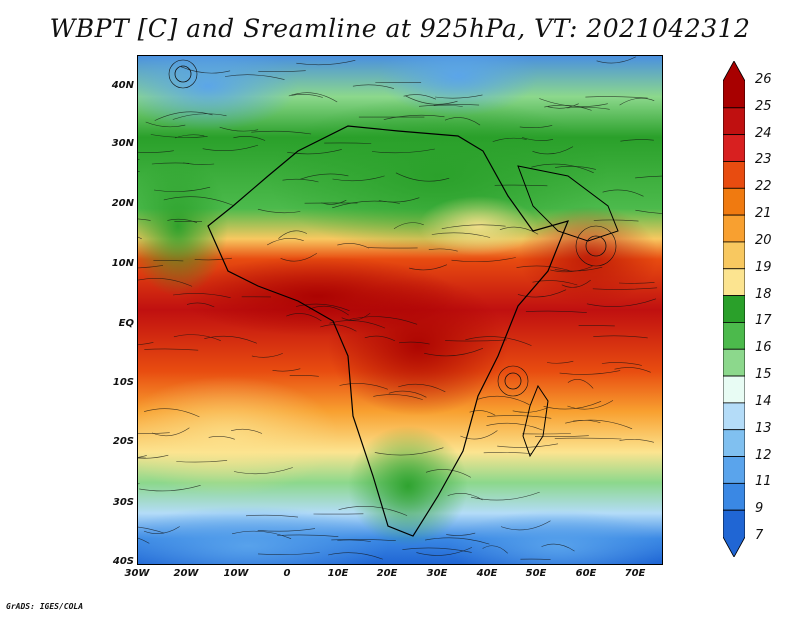 The width and height of the screenshot is (800, 618). Describe the element at coordinates (763, 133) in the screenshot. I see `colorbar-label: 24` at that location.